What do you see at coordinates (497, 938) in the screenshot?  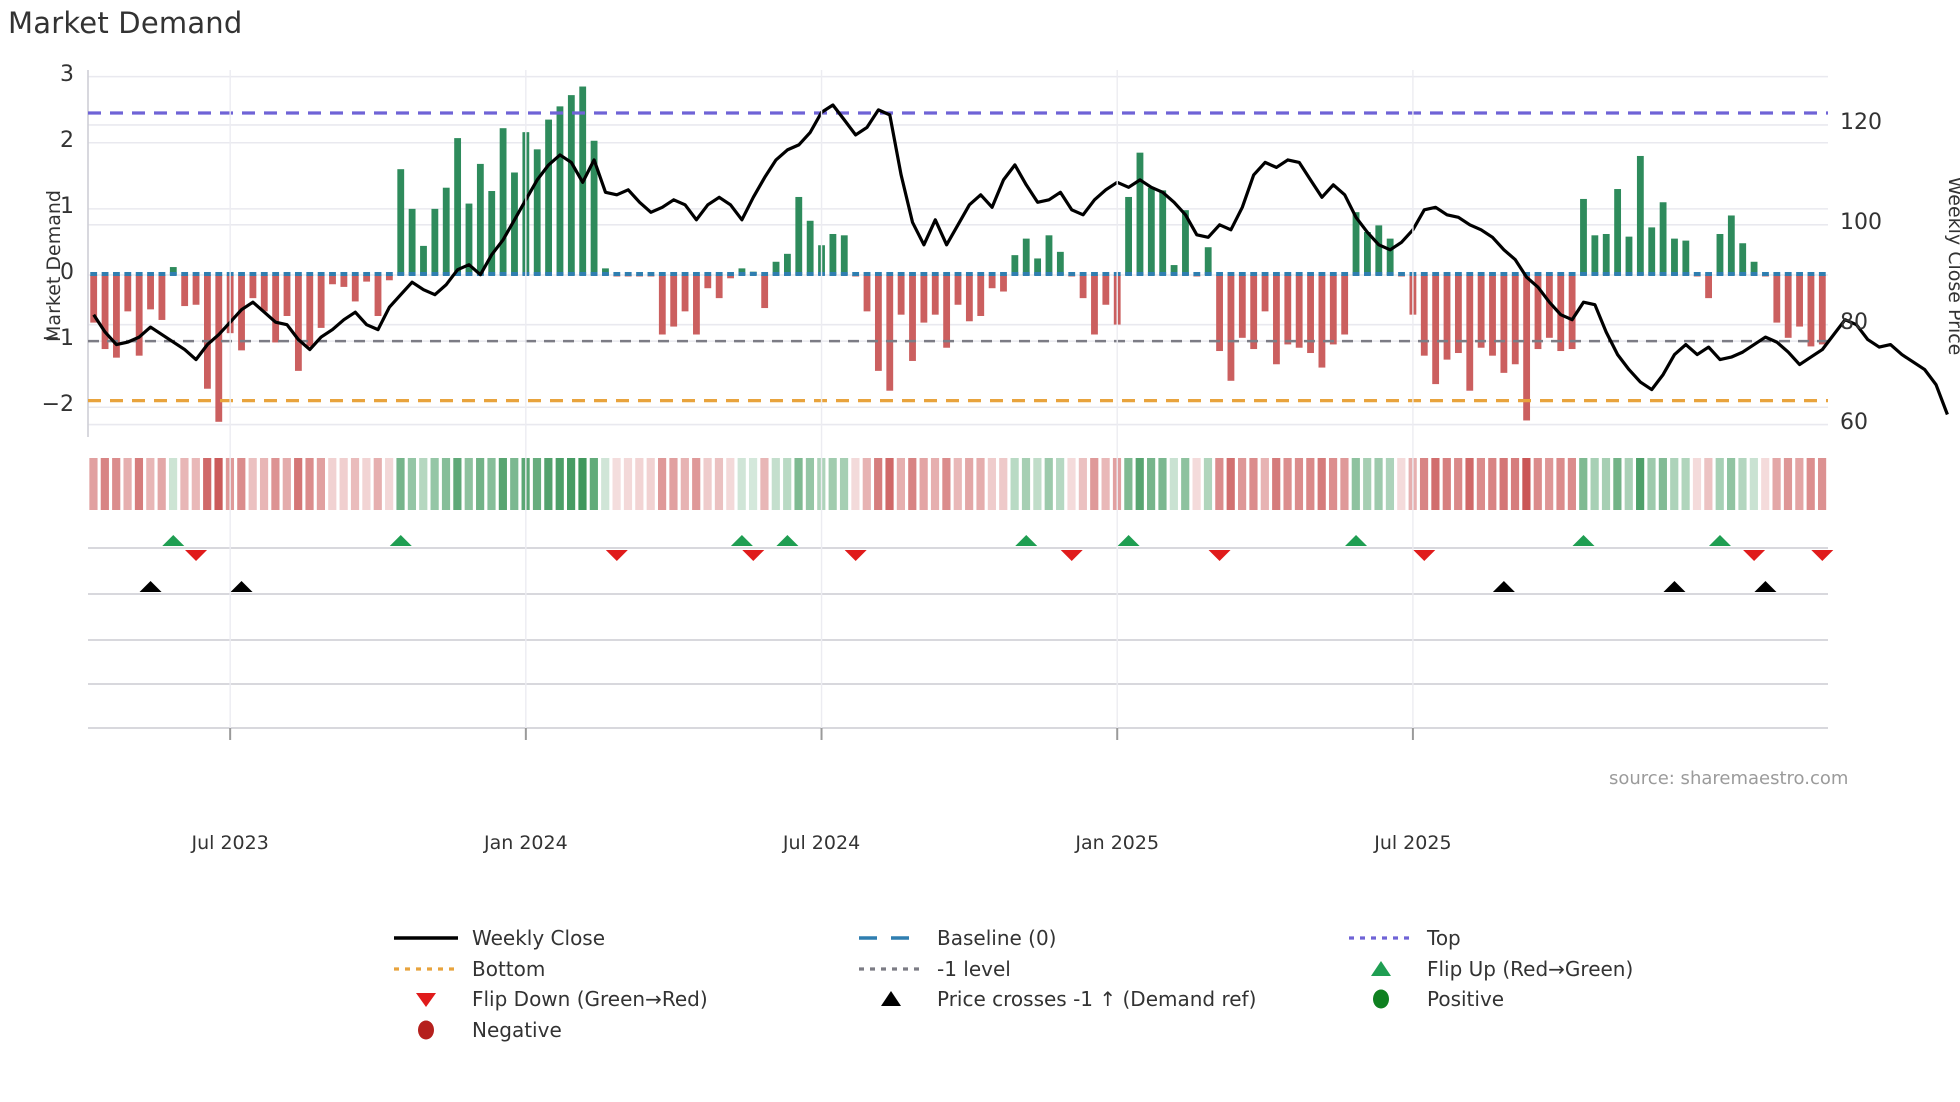 I see `legend-item: Weekly Close` at bounding box center [497, 938].